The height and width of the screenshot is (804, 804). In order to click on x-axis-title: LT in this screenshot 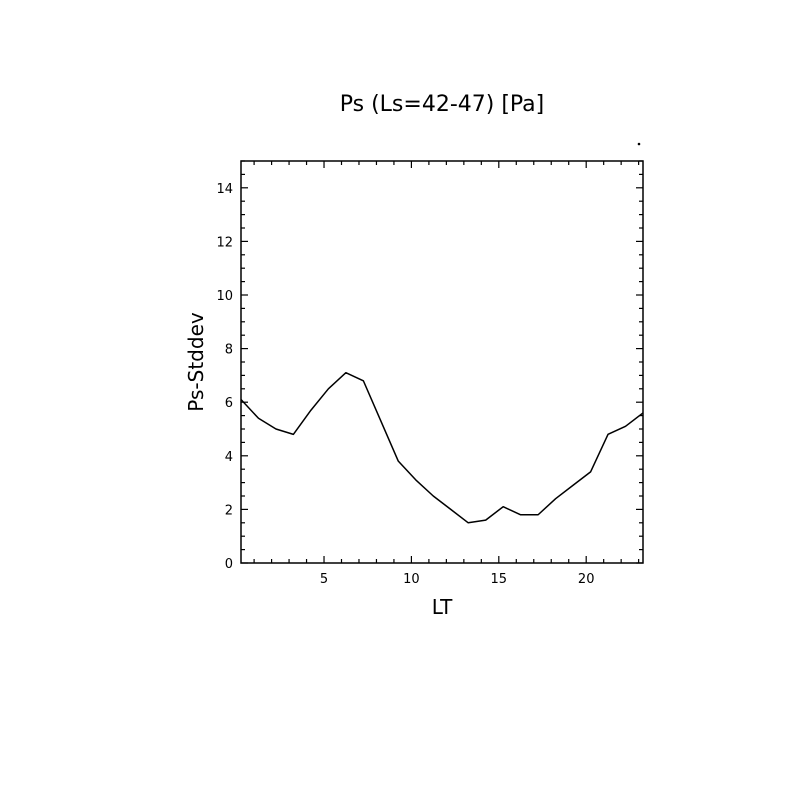, I will do `click(442, 607)`.